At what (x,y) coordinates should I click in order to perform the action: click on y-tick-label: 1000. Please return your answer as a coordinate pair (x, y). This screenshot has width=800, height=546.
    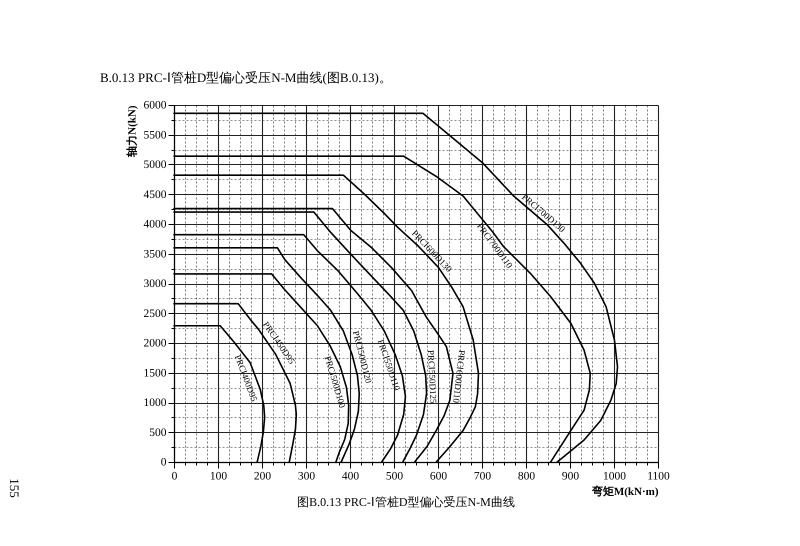
    Looking at the image, I should click on (155, 403).